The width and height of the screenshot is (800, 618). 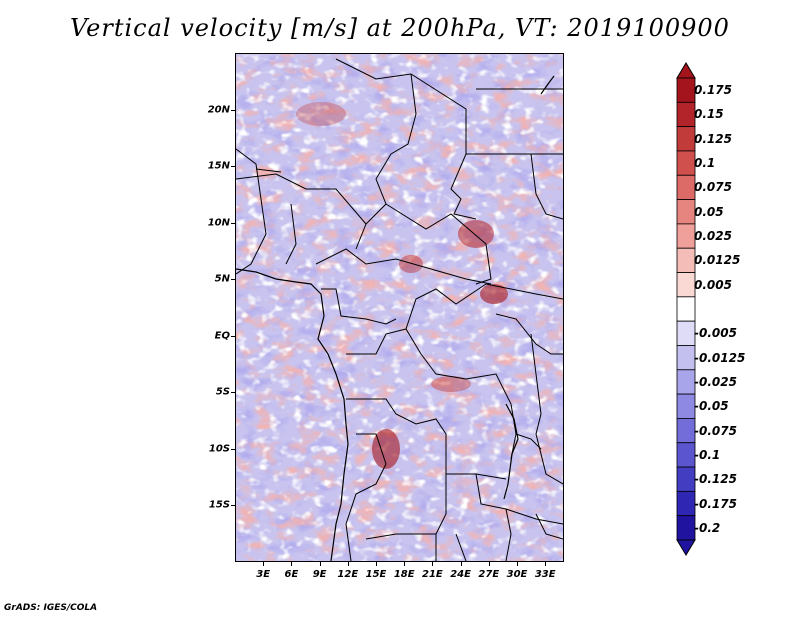 I want to click on colorbar-level-label: -0.0125, so click(x=720, y=357).